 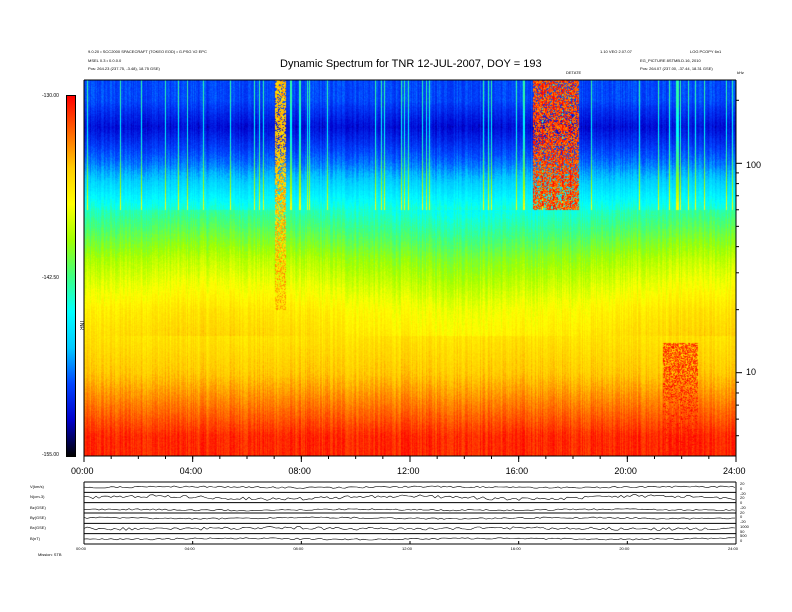 I want to click on panel-label: V(km/s), so click(x=37, y=486).